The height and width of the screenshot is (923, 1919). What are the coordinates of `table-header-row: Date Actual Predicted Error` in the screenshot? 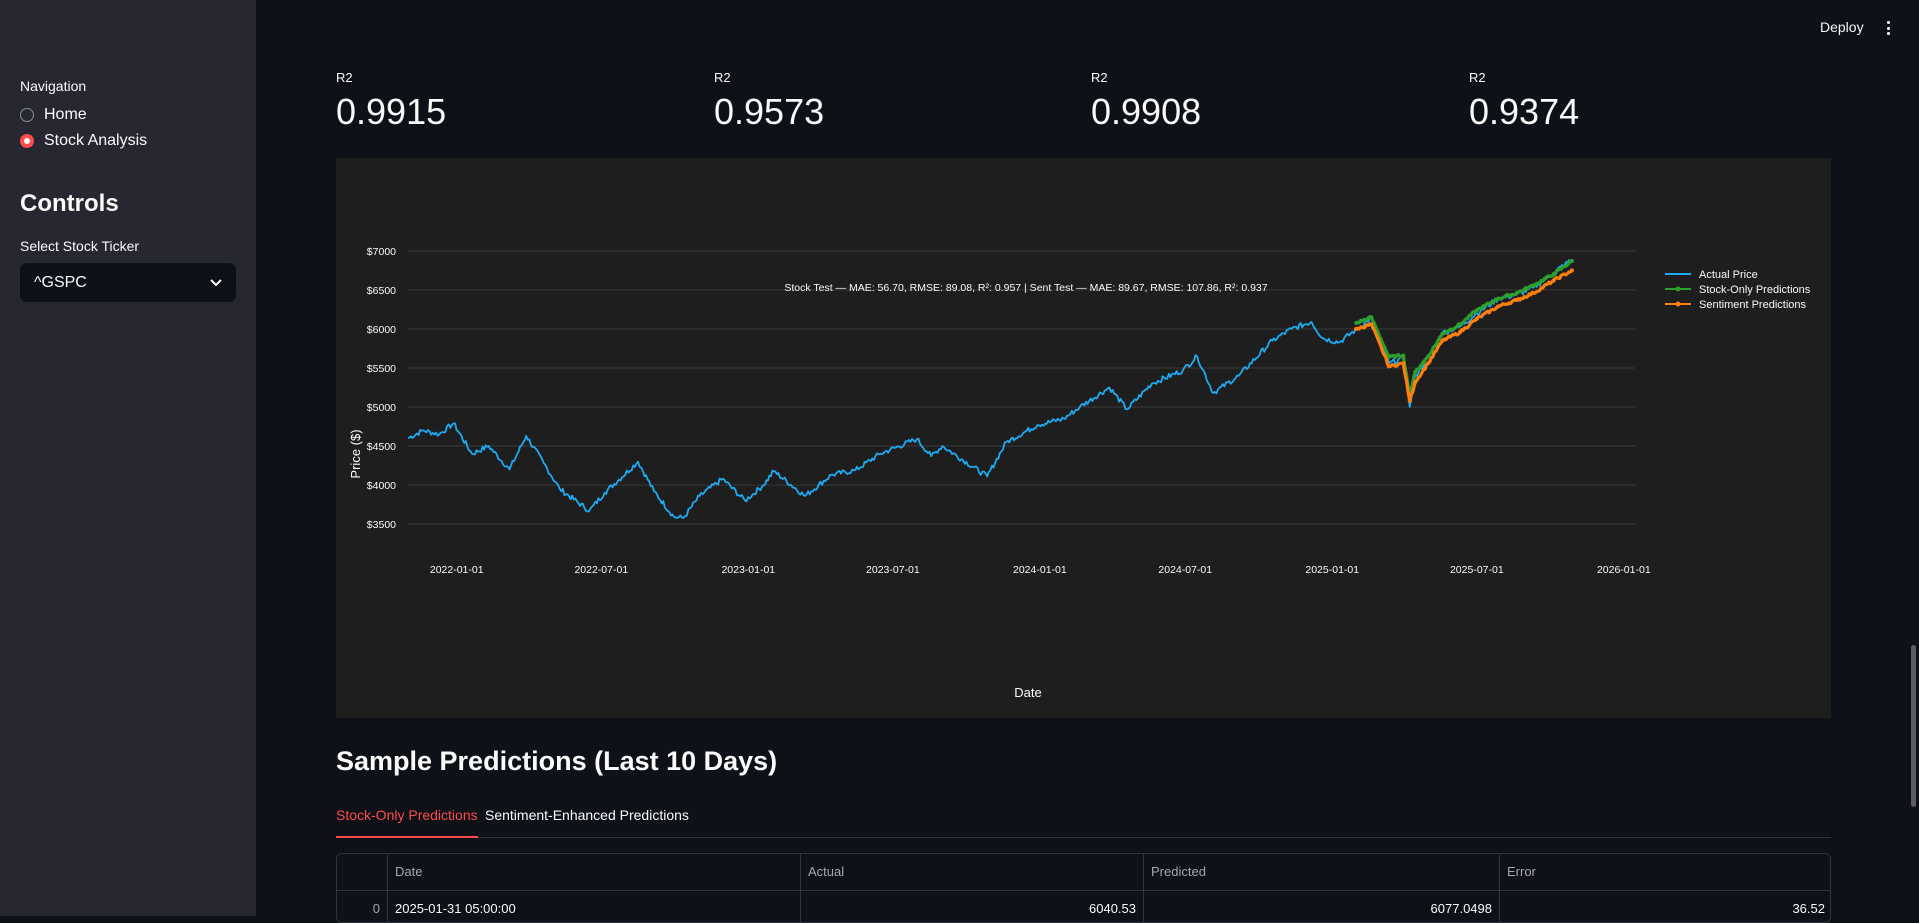 It's located at (1083, 872).